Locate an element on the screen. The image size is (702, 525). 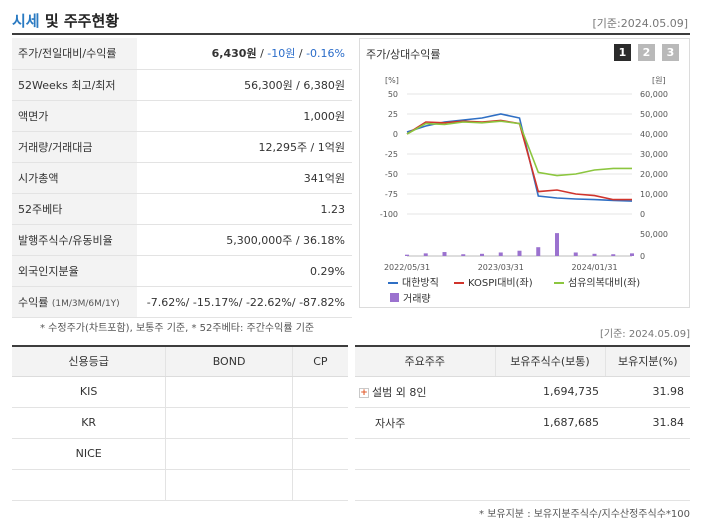
info-row: 시가총액 341억원 is located at coordinates (182, 178).